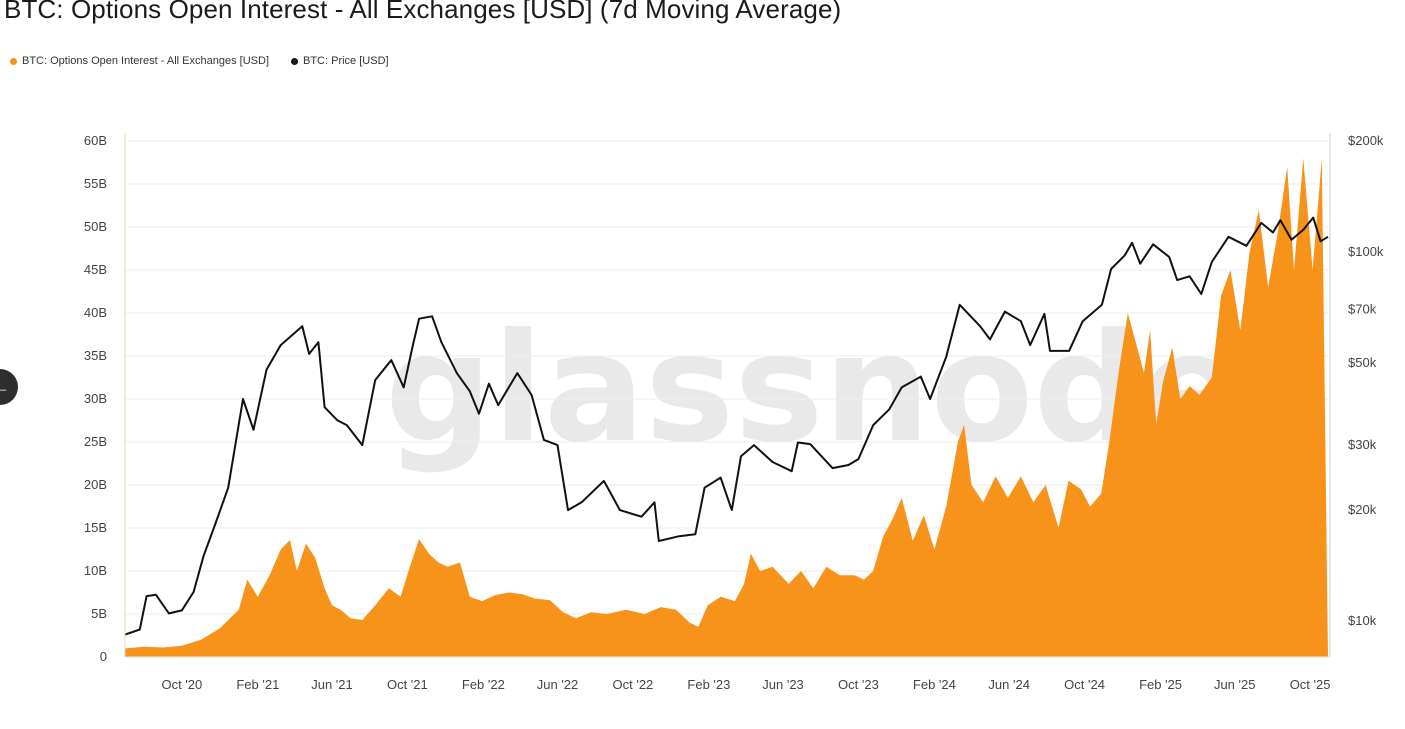 This screenshot has width=1405, height=729. Describe the element at coordinates (95, 527) in the screenshot. I see `y-left-tick-label: 15B` at that location.